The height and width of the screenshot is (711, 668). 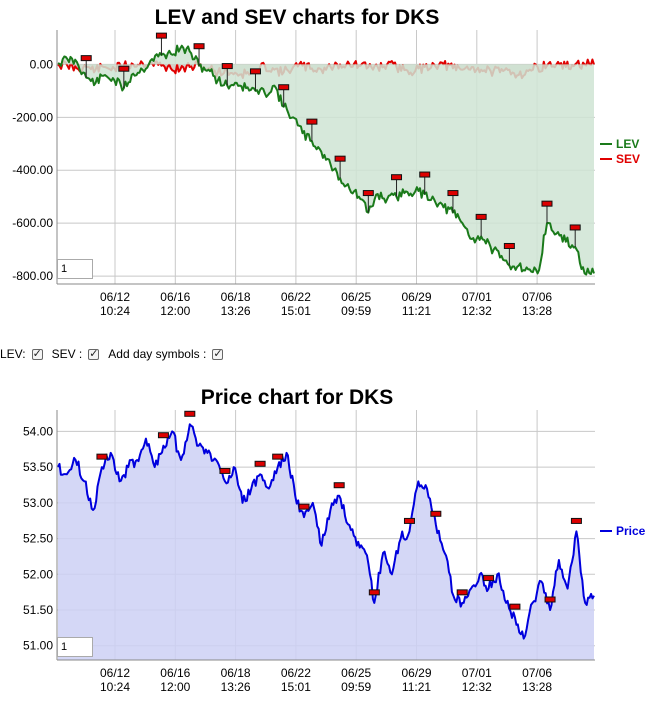 I want to click on price-chart-zoom-input, so click(x=75, y=647).